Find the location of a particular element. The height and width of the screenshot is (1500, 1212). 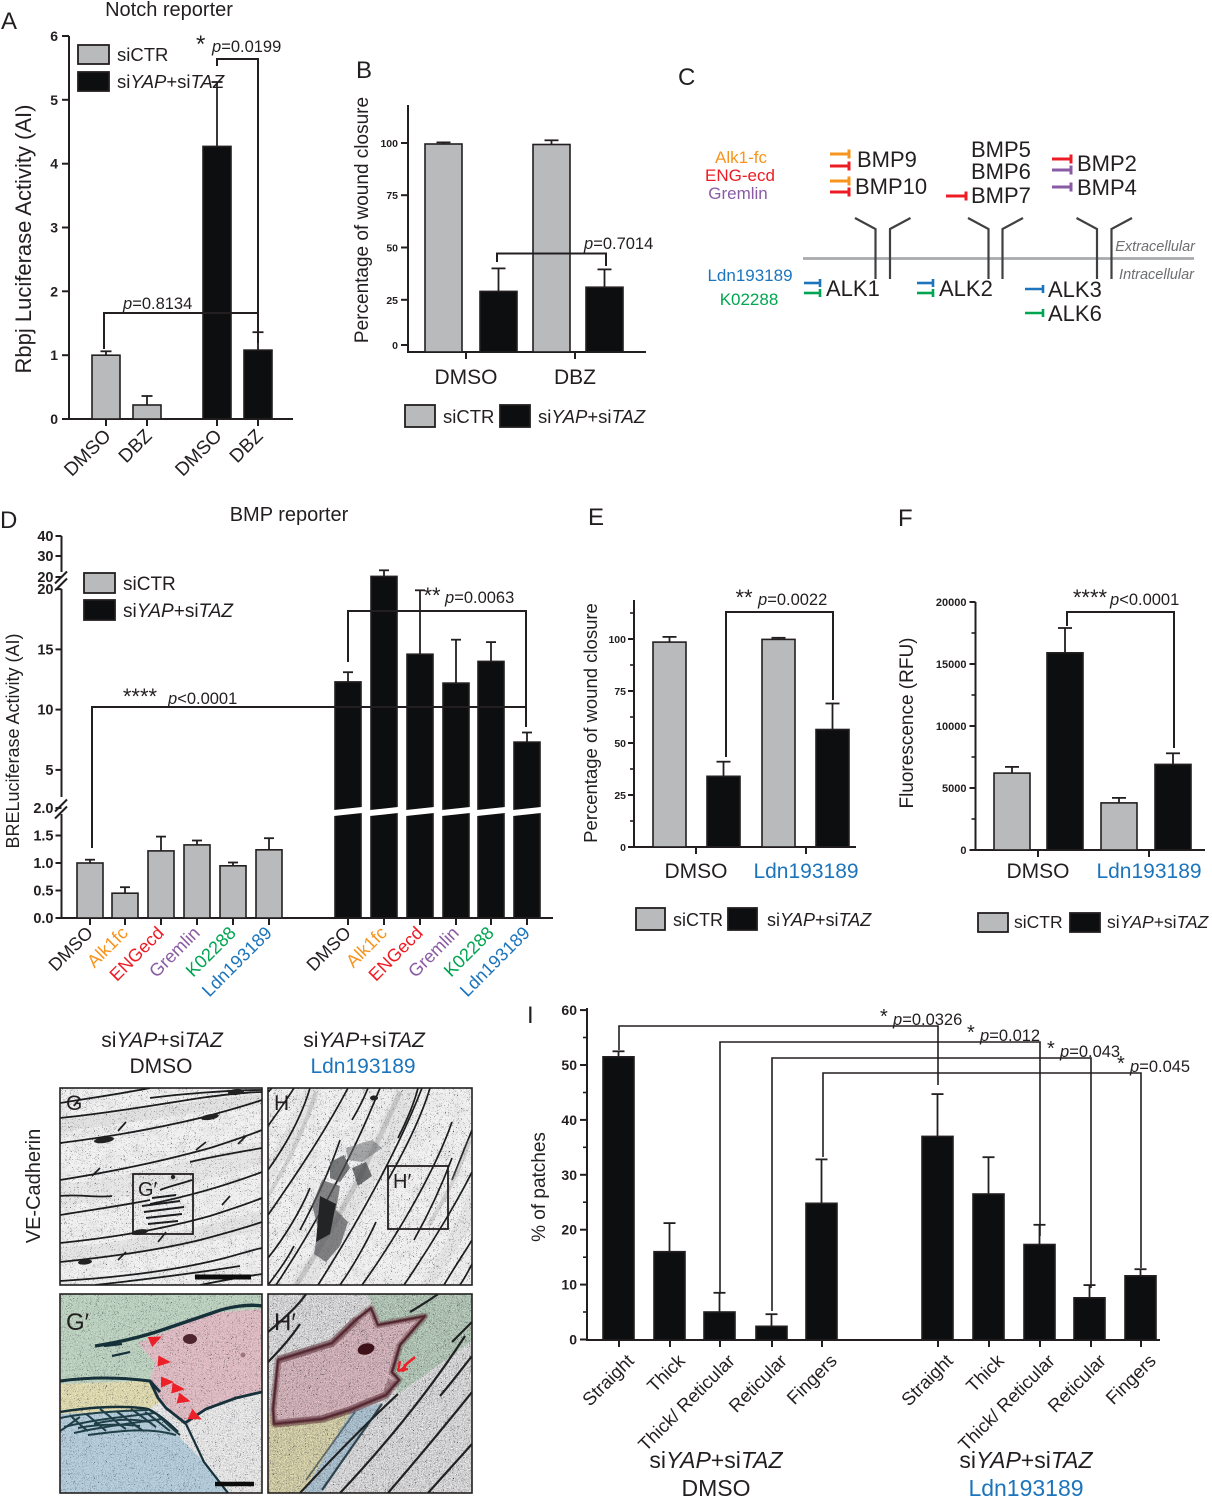

svg-text: ALK1 is located at coordinates (853, 288).